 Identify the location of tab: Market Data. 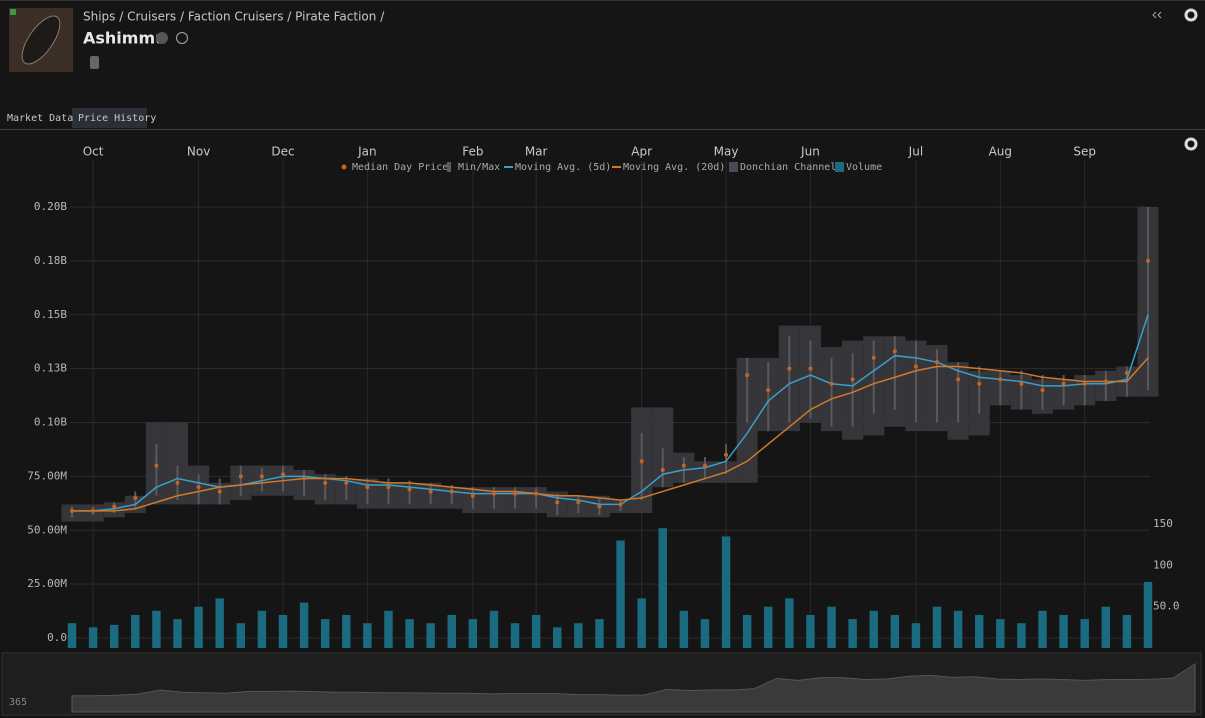
(40, 118).